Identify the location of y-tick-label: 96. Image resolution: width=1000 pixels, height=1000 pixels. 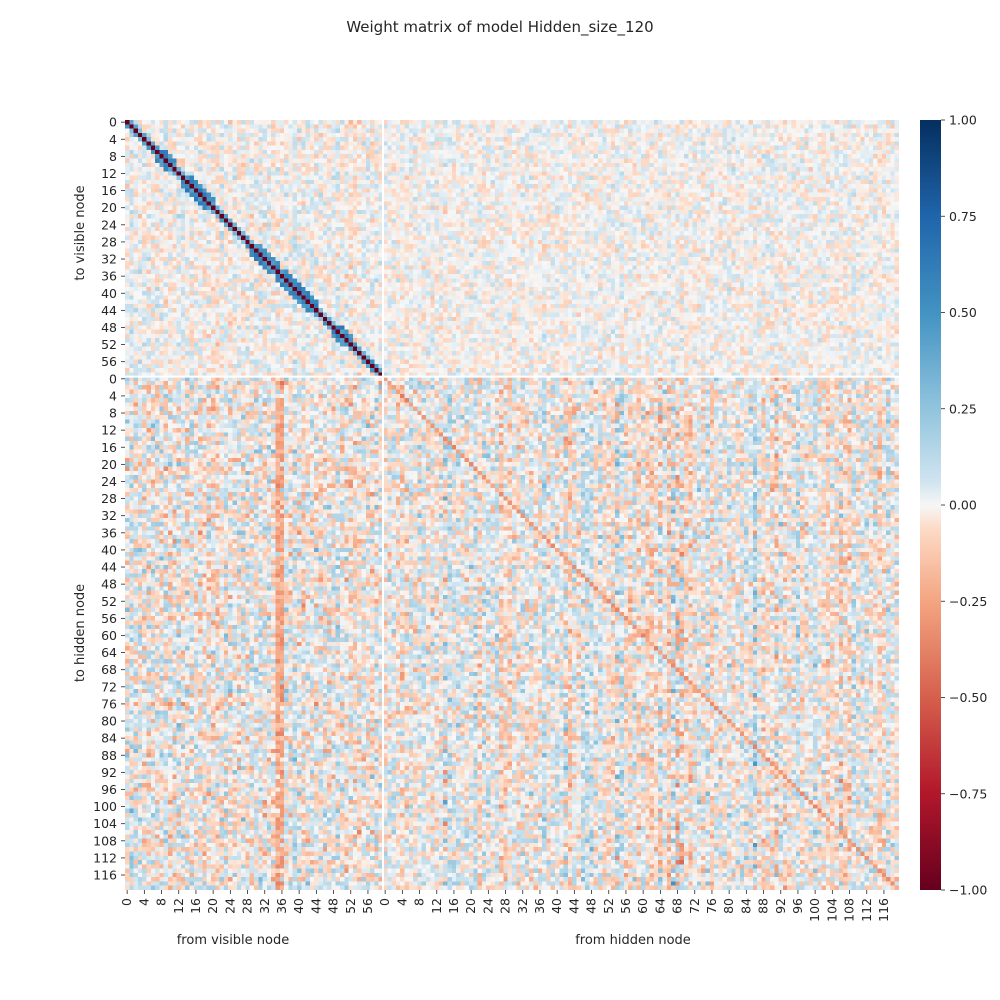
(109, 789).